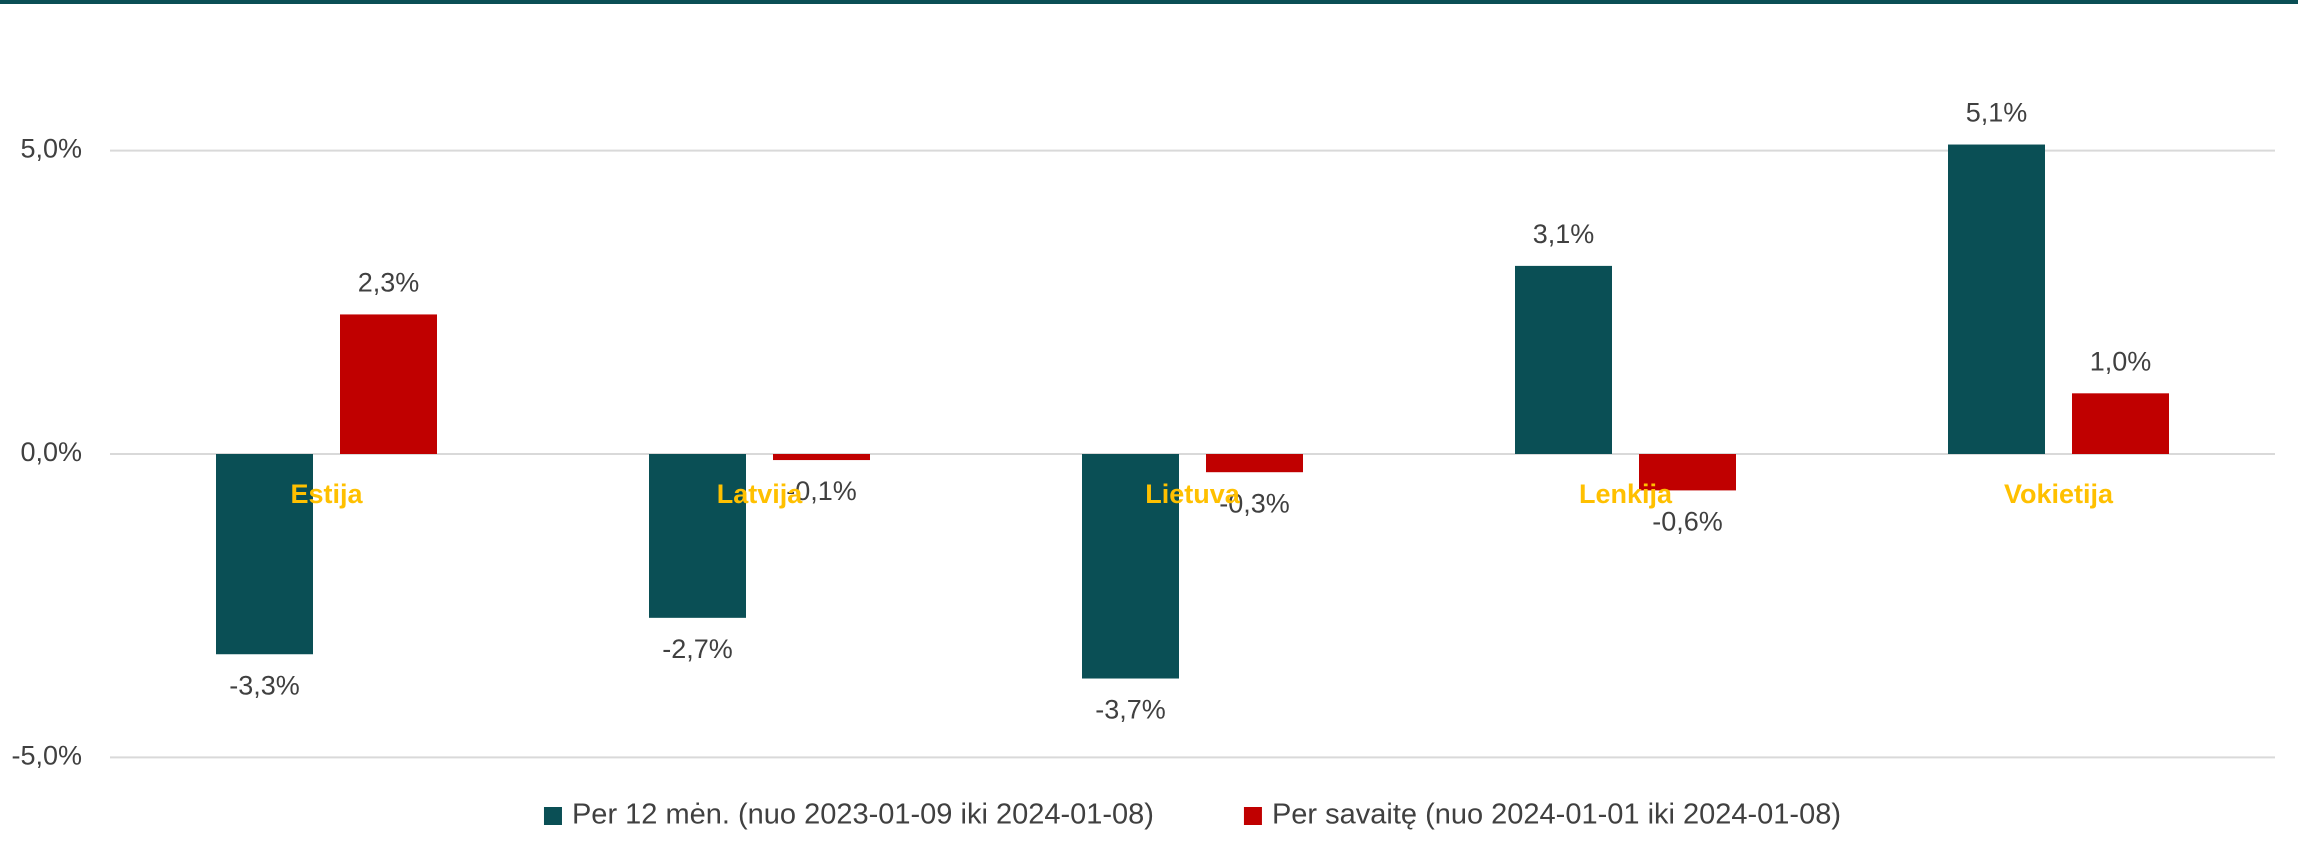  Describe the element at coordinates (2121, 361) in the screenshot. I see `value-label: 1,0%` at that location.